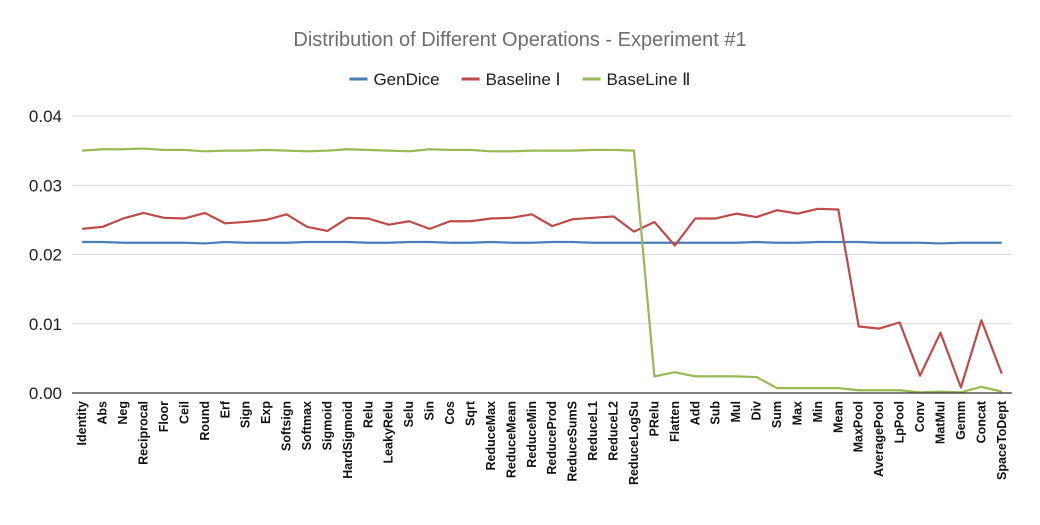 Image resolution: width=1040 pixels, height=525 pixels. What do you see at coordinates (1002, 440) in the screenshot?
I see `x-tick-label: SpaceToDept` at bounding box center [1002, 440].